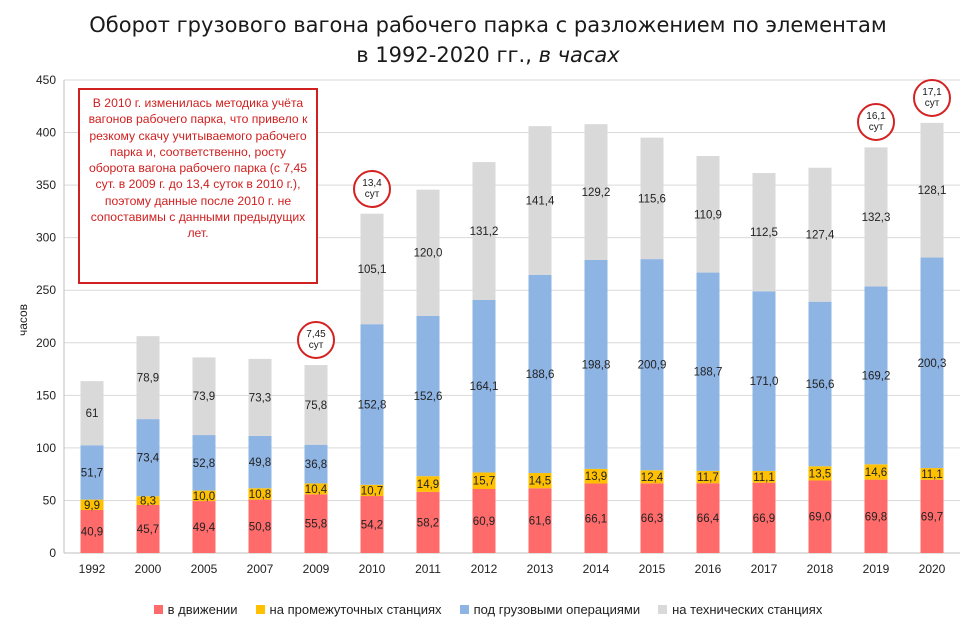  I want to click on y-tick-label: 250, so click(46, 290).